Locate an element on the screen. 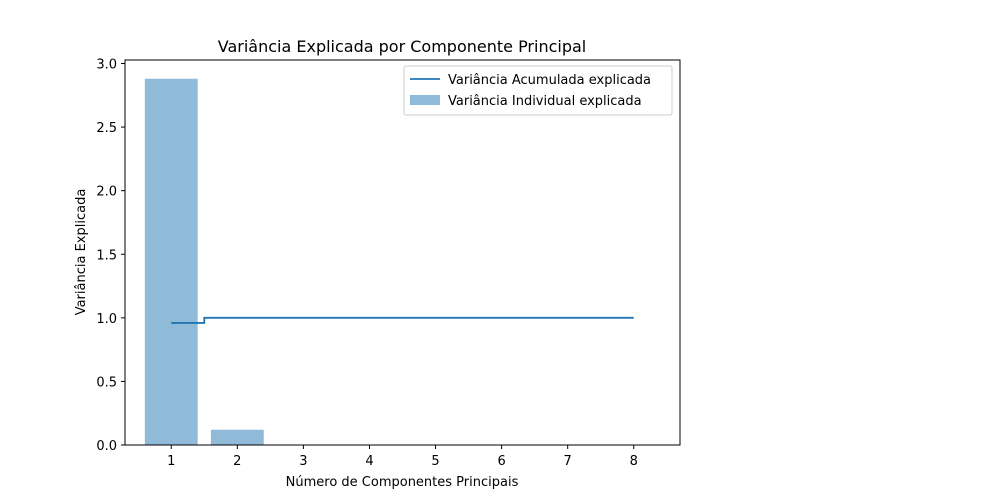 The width and height of the screenshot is (1000, 504). line-cumulative is located at coordinates (402, 320).